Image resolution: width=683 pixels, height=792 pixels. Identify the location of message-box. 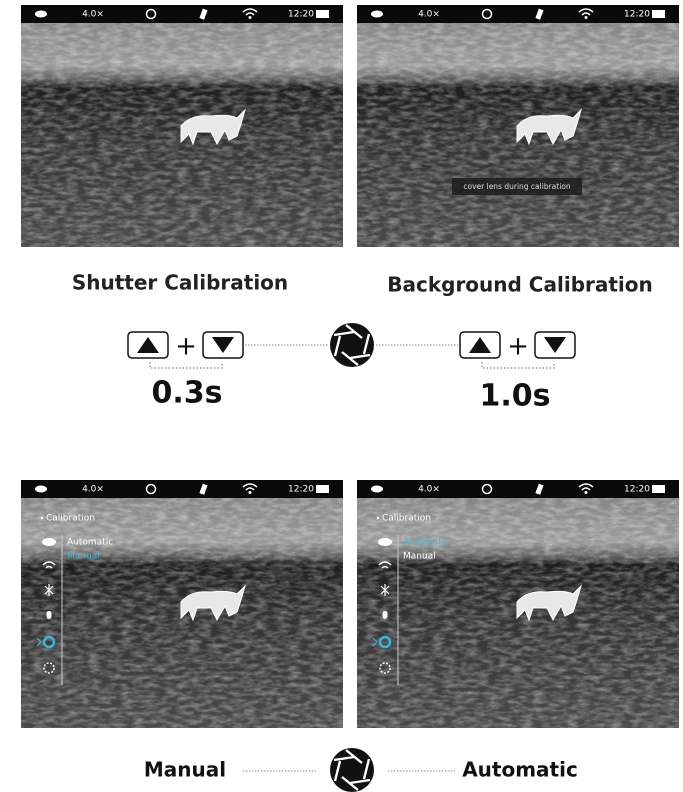
(517, 186).